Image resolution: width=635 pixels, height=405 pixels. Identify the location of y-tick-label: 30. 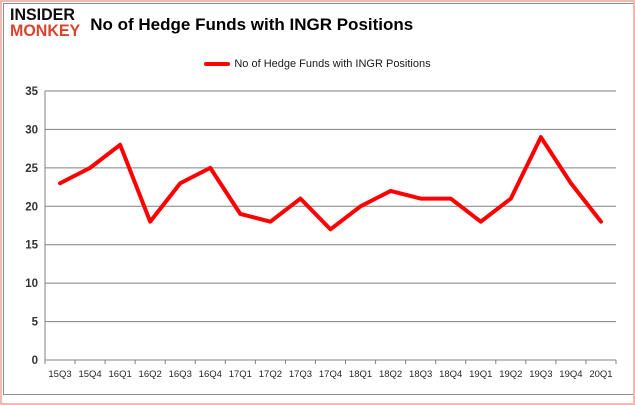
(31, 130).